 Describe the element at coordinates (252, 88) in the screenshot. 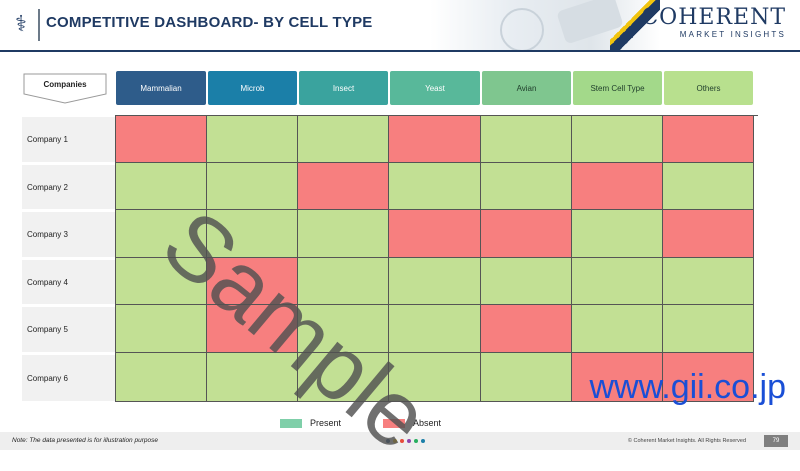

I see `column-header-microb: Microb` at that location.